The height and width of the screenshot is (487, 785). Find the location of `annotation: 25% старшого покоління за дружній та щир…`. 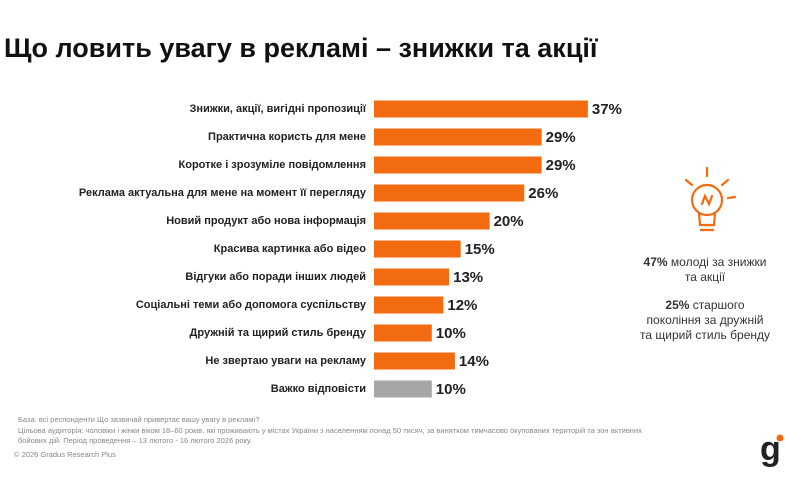

annotation: 25% старшого покоління за дружній та щир… is located at coordinates (705, 320).